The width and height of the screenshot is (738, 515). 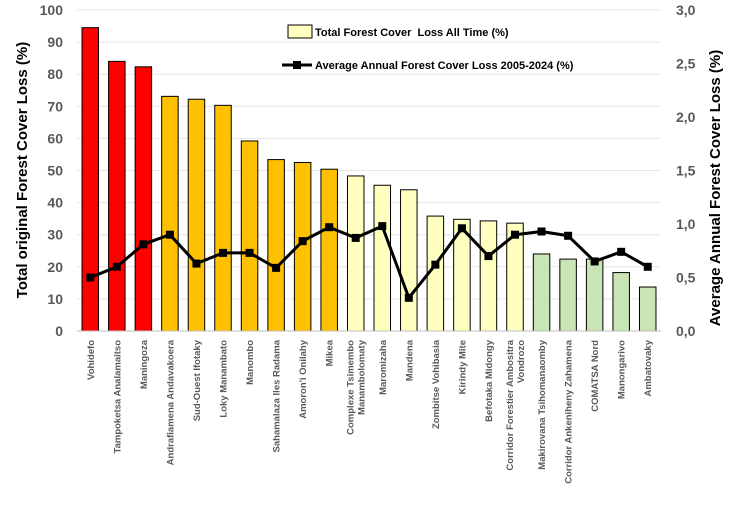 What do you see at coordinates (686, 64) in the screenshot?
I see `right-tick-label: 2,5` at bounding box center [686, 64].